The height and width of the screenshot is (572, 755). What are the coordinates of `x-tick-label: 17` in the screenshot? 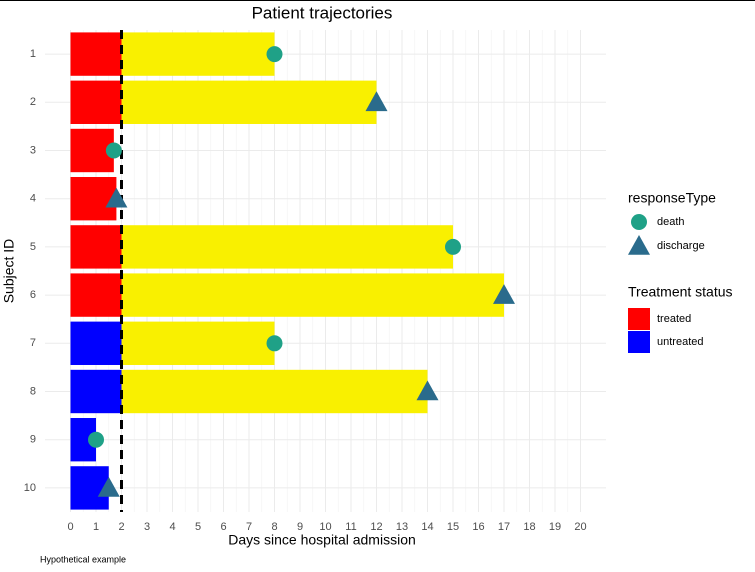 It's located at (504, 527).